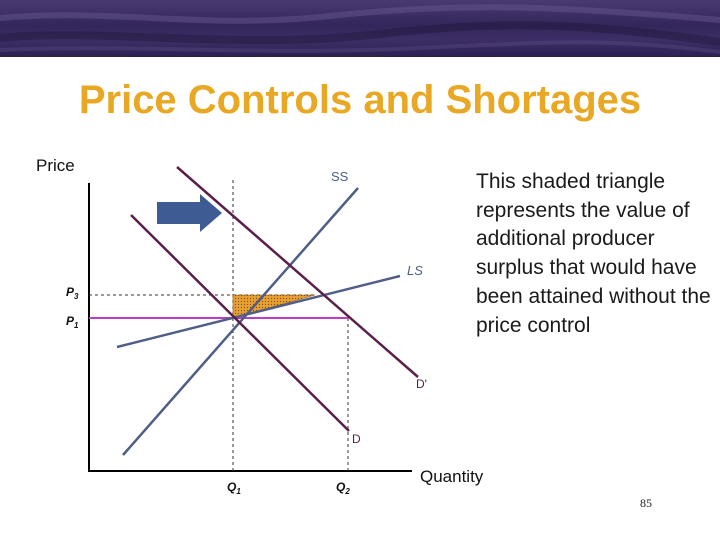 This screenshot has width=720, height=540. I want to click on y-axis-label: Price, so click(55, 165).